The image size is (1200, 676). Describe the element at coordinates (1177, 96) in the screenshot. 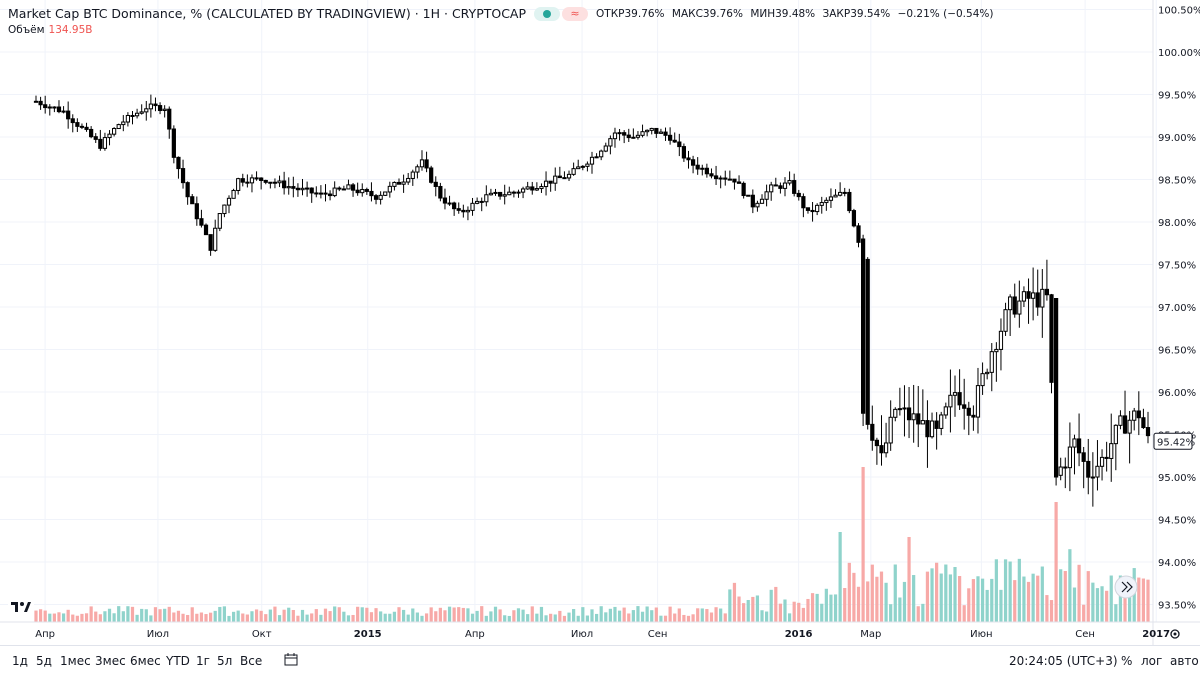

I see `y-tick-label: 99.50%` at that location.